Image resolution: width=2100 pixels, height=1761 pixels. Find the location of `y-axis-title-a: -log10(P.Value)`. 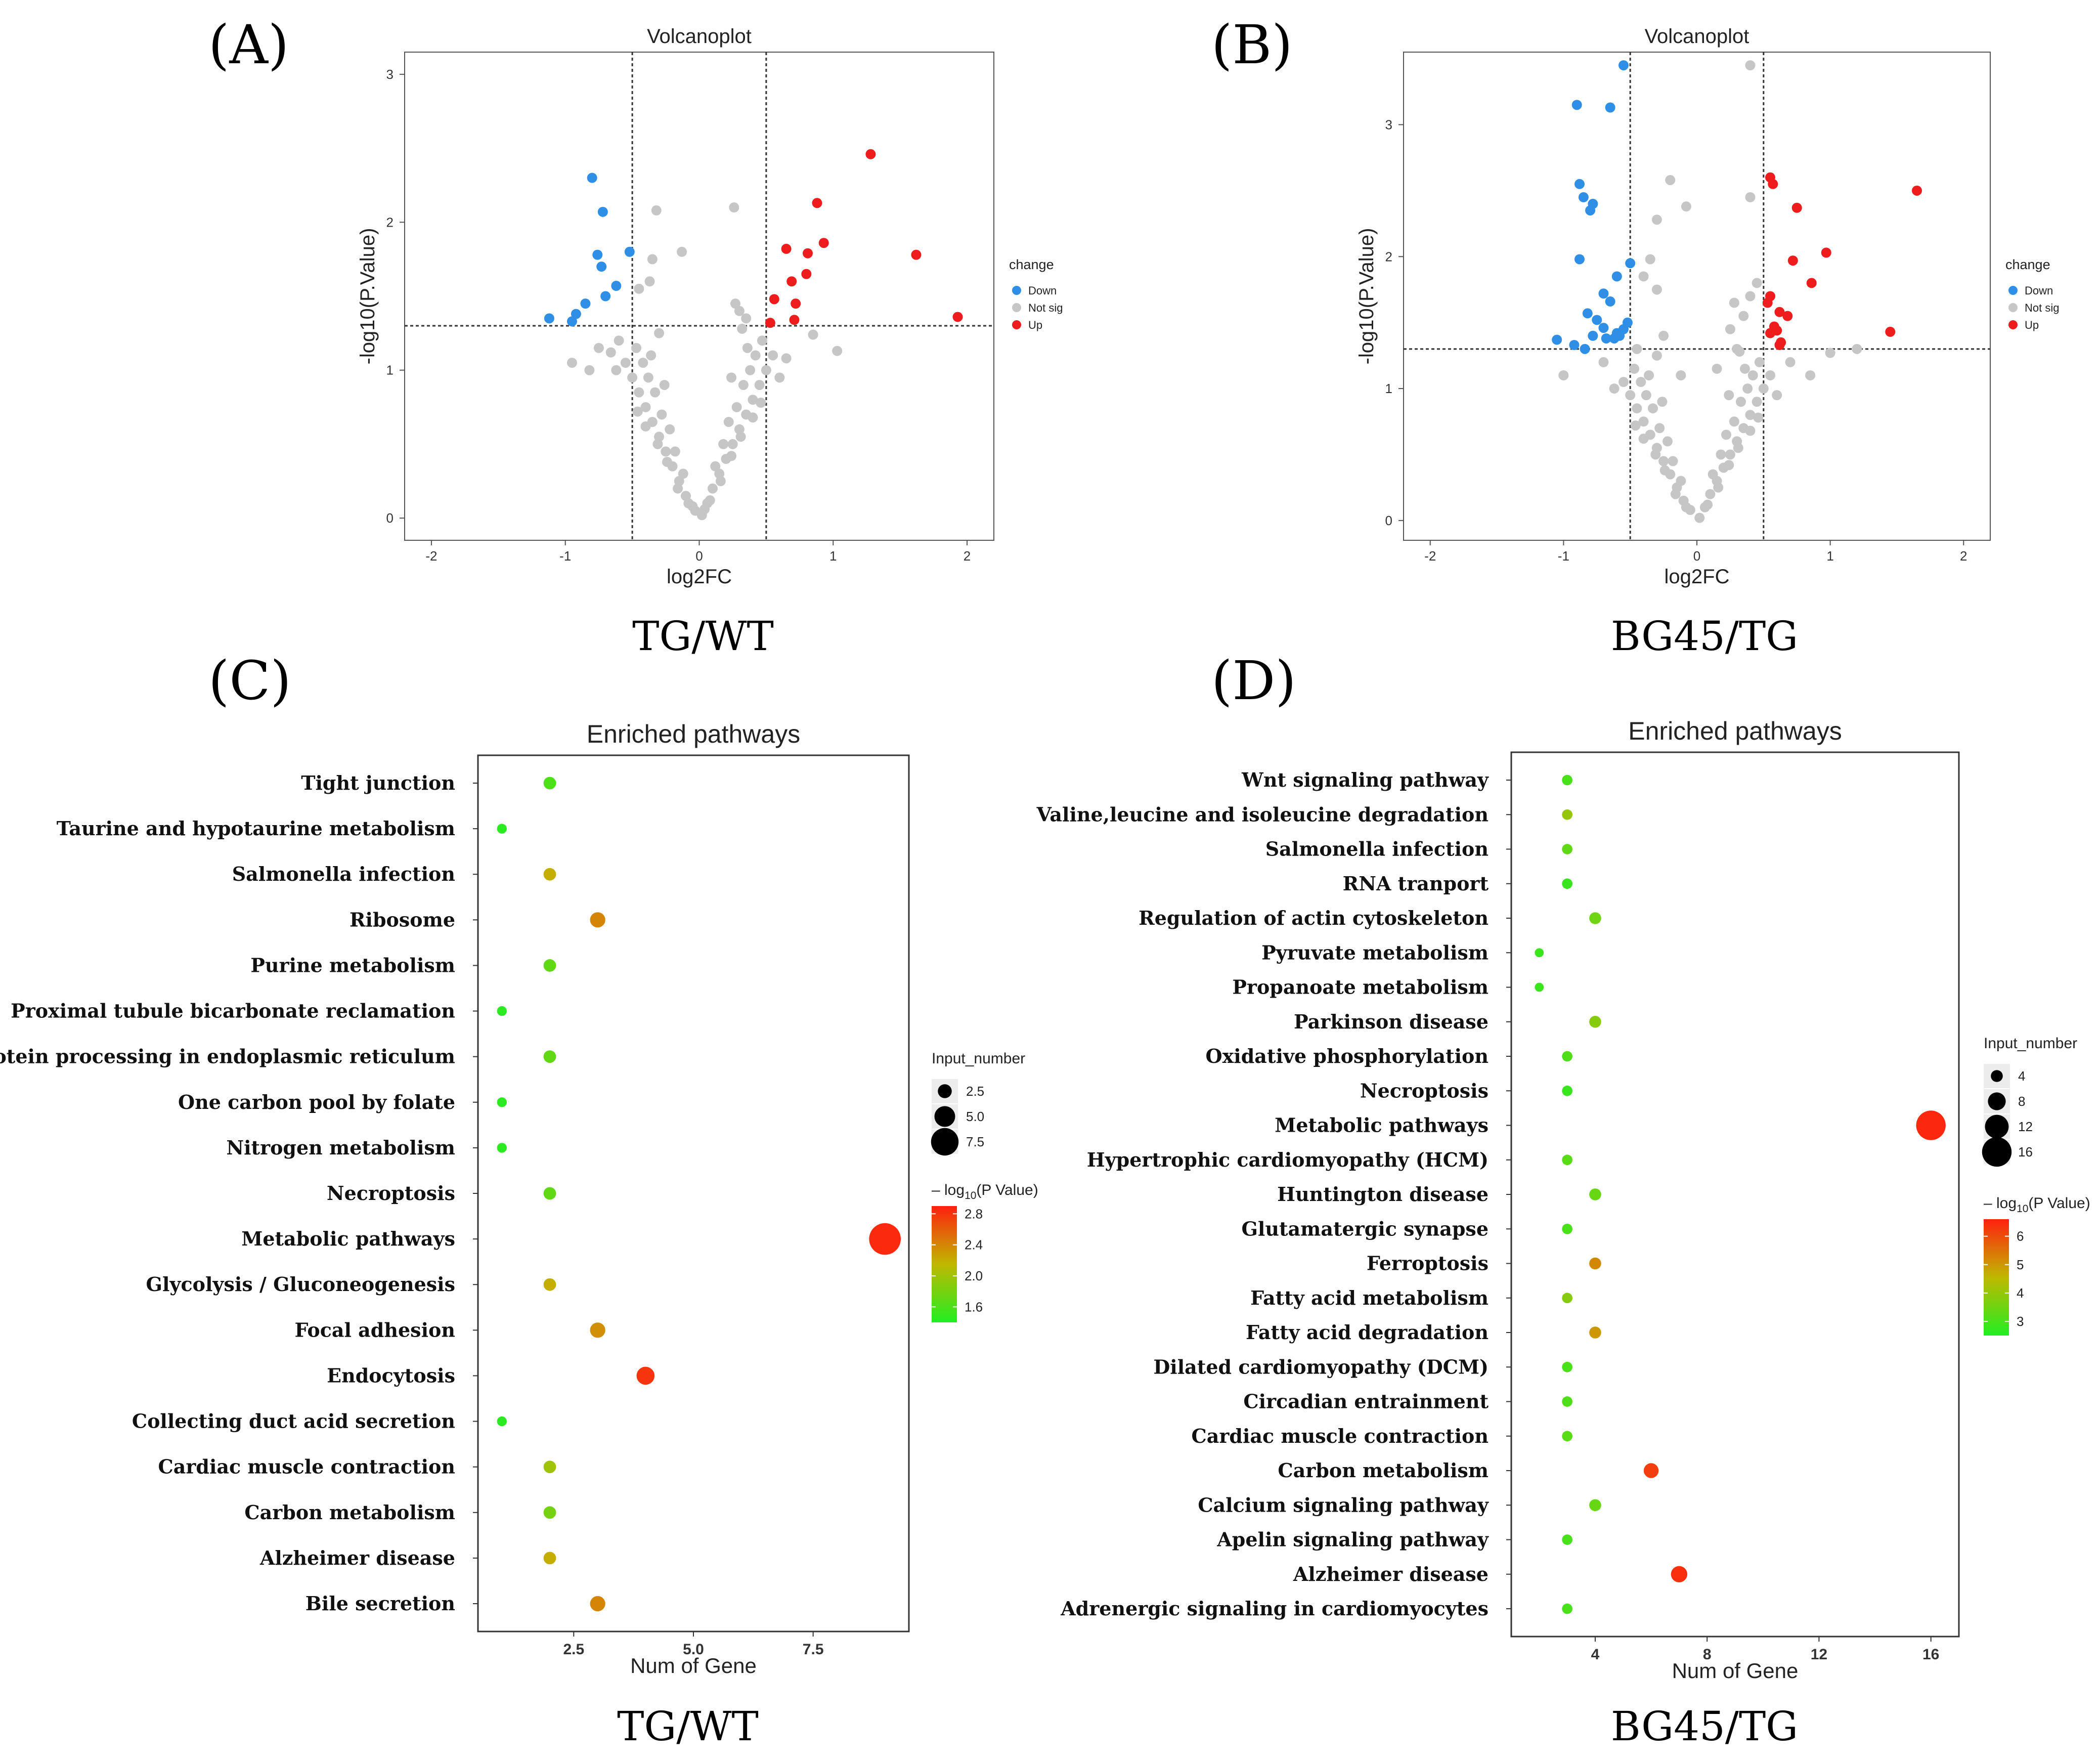

y-axis-title-a: -log10(P.Value) is located at coordinates (368, 296).